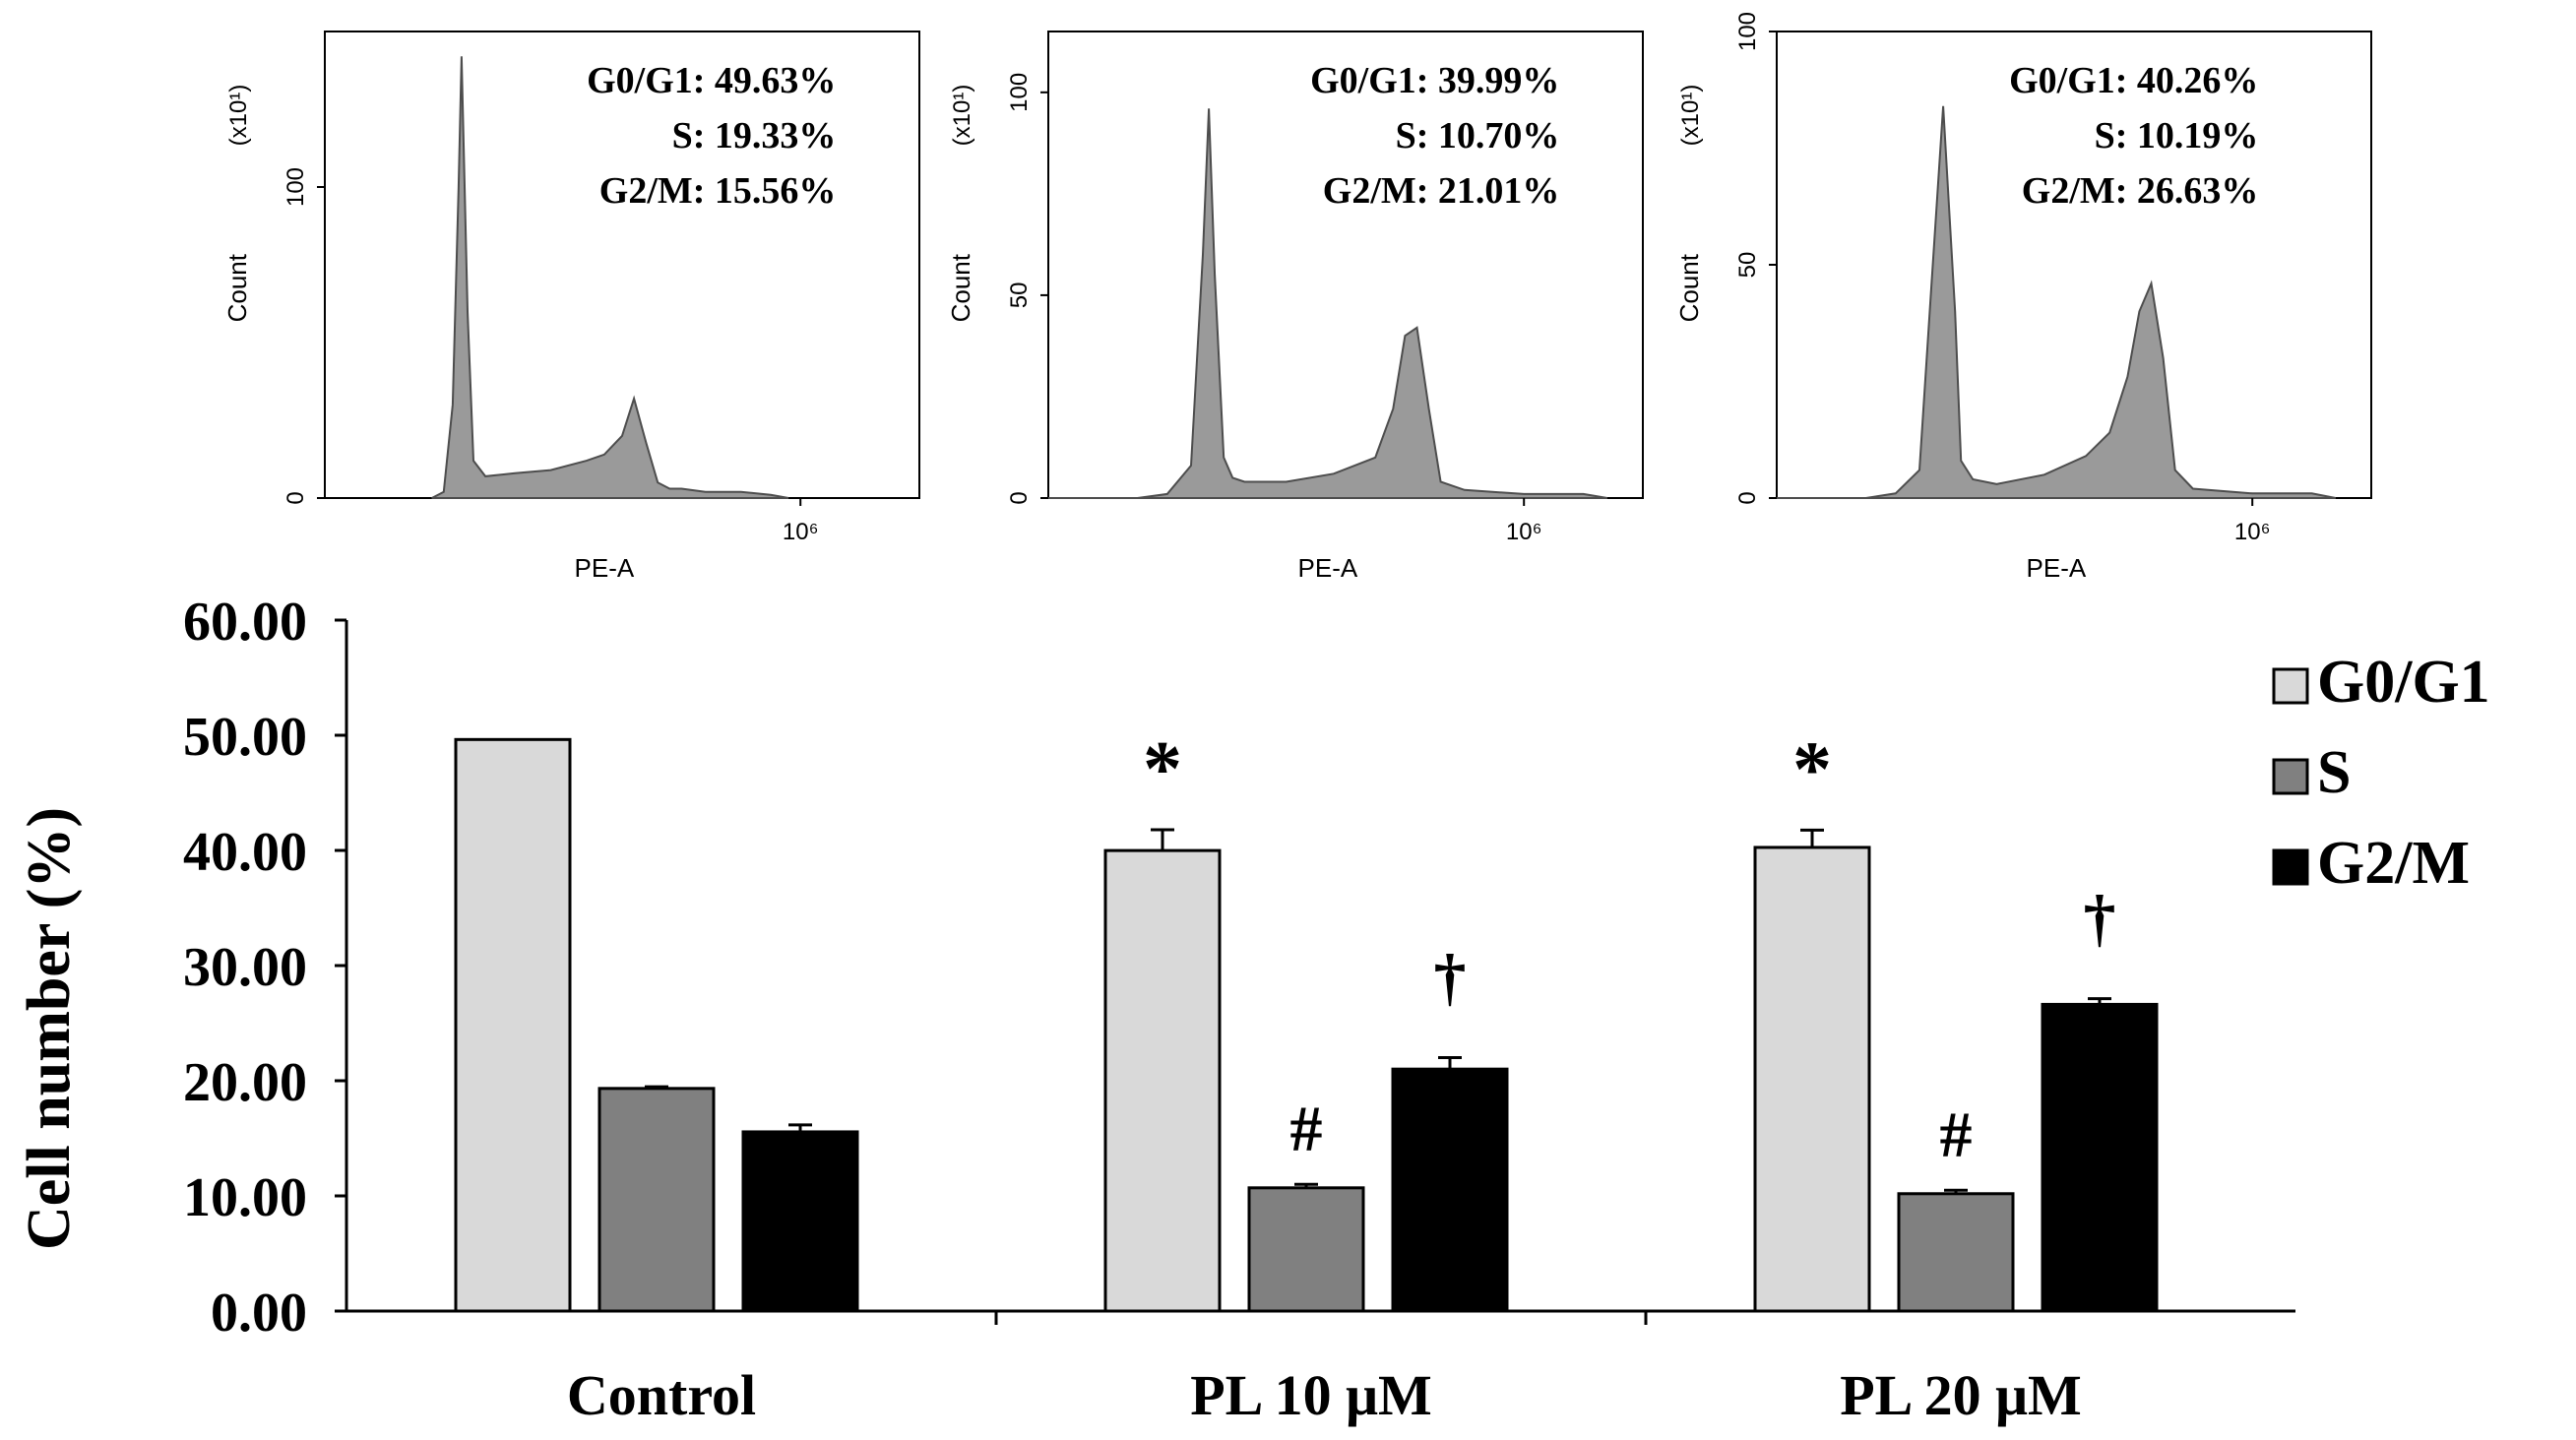 The width and height of the screenshot is (2576, 1440). I want to click on phase-annotation-line: G2/M: 26.63%, so click(2140, 191).